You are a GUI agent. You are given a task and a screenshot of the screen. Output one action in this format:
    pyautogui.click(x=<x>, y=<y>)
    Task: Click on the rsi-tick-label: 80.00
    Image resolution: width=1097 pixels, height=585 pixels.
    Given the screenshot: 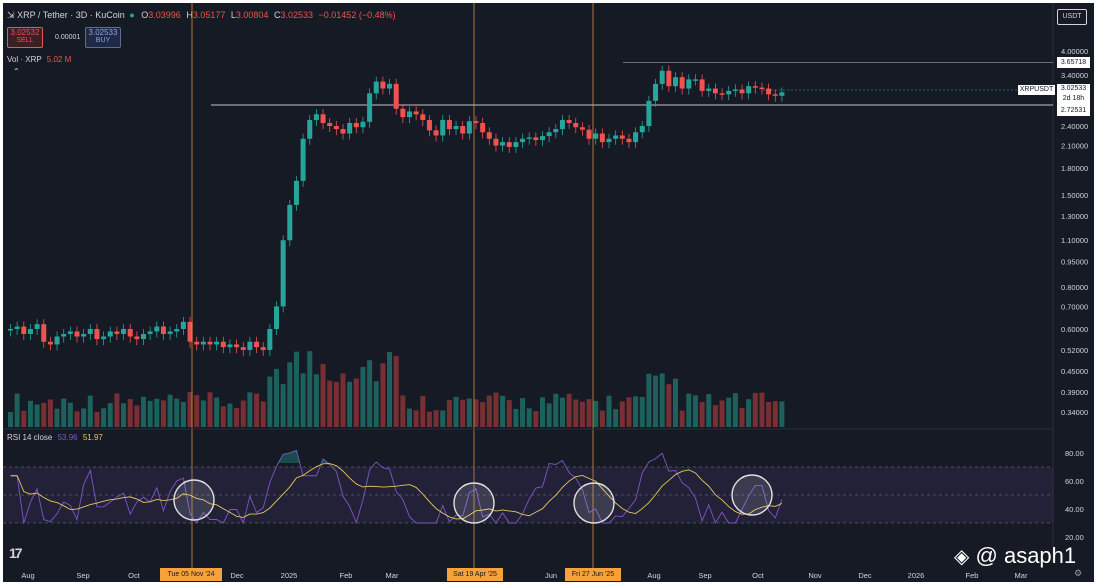 What is the action you would take?
    pyautogui.click(x=1074, y=453)
    